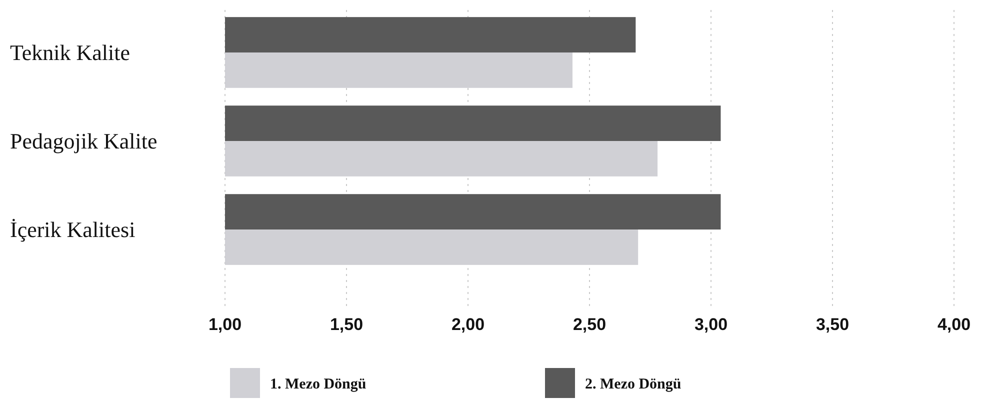  I want to click on x-tick-label: 1,00, so click(225, 324).